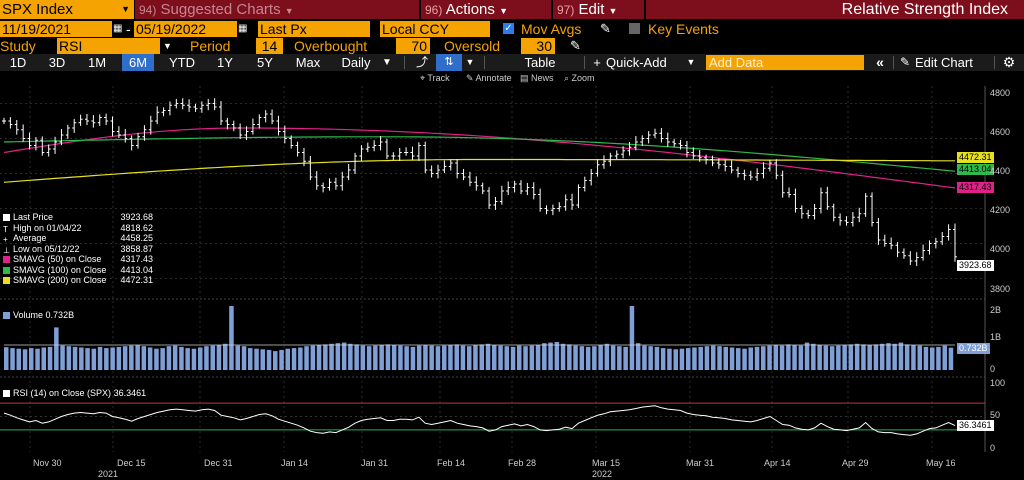  Describe the element at coordinates (1000, 171) in the screenshot. I see `price-ytick: 4400` at that location.